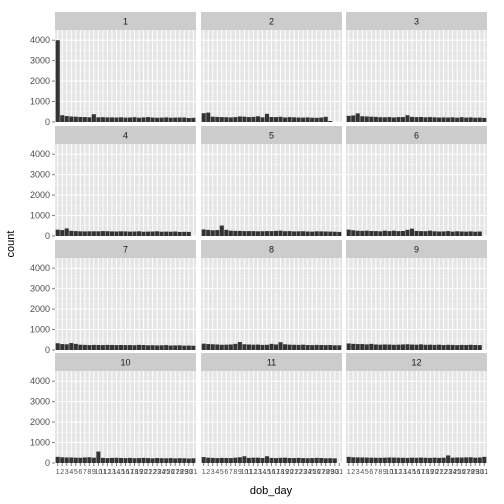 This screenshot has height=504, width=504. What do you see at coordinates (40, 175) in the screenshot?
I see `y-tick-label: 3000` at bounding box center [40, 175].